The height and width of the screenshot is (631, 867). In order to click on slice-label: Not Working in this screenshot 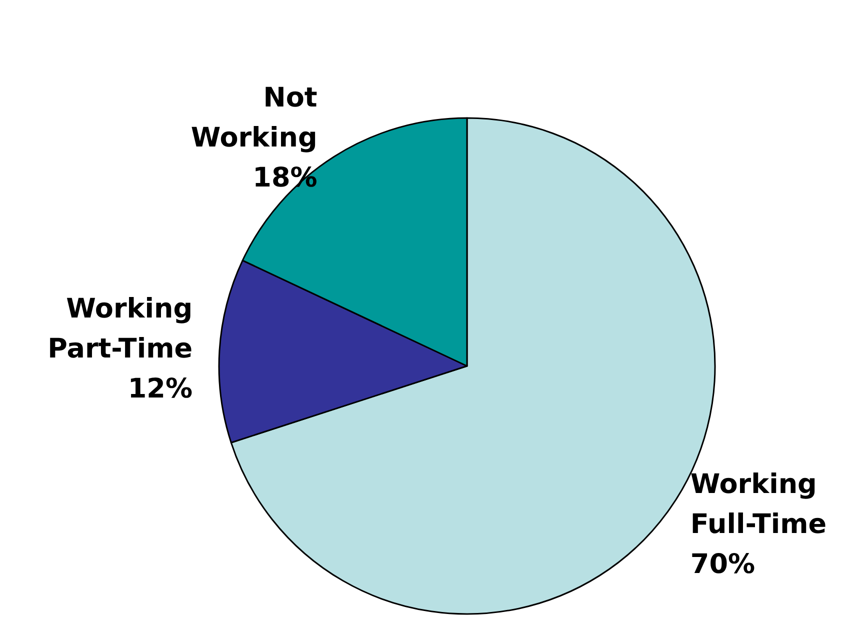, I will do `click(254, 118)`.